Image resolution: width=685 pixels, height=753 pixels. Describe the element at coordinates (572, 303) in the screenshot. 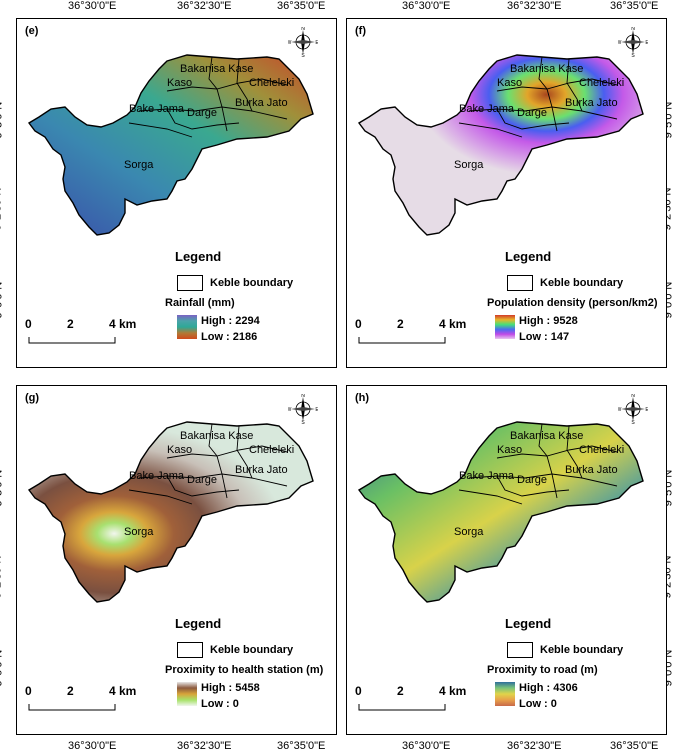

I see `layer-title: Population density (person/km2)` at that location.